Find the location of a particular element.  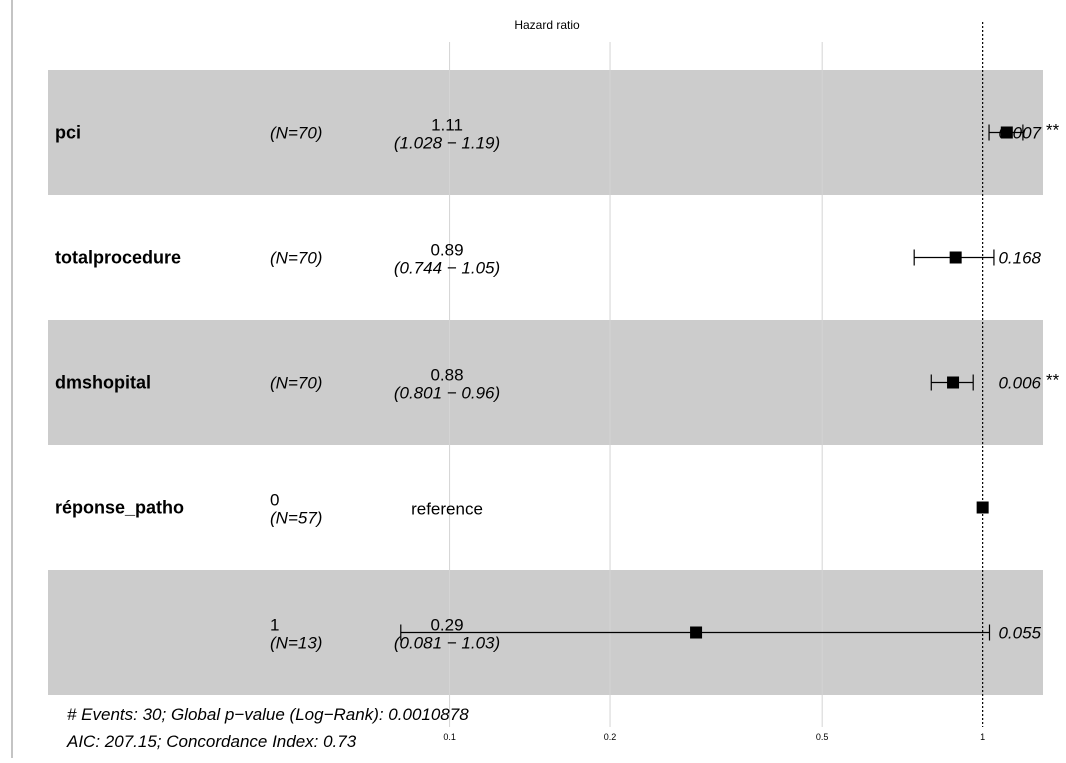

n-label: (N=57) is located at coordinates (296, 518).